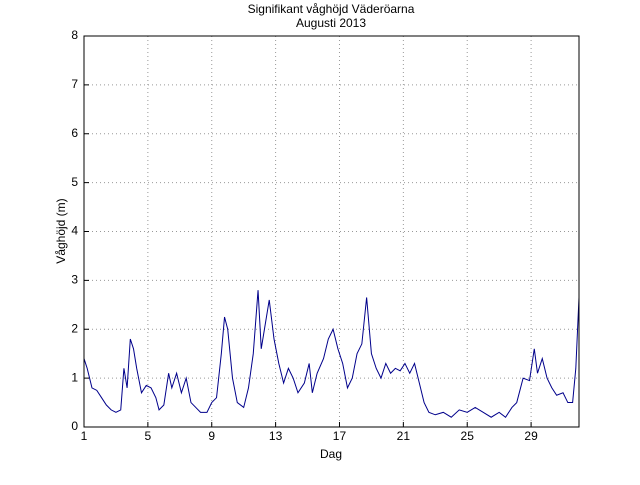  Describe the element at coordinates (74, 231) in the screenshot. I see `y-tick-label: 4` at that location.